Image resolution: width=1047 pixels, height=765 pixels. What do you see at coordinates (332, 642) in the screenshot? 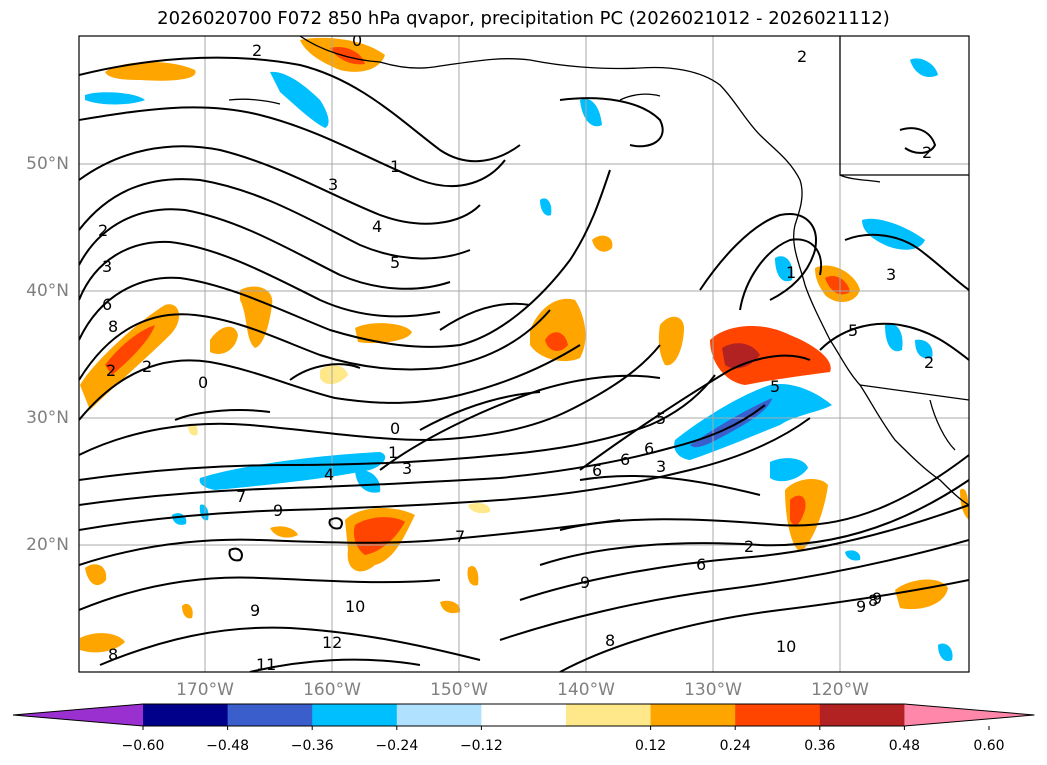
I see `contour-label: 12` at bounding box center [332, 642].